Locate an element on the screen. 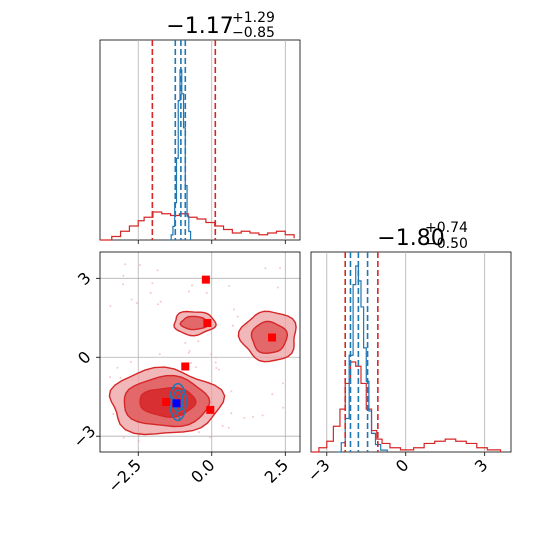 Image resolution: width=550 pixels, height=550 pixels. panel-3-title-lower: −0.50 is located at coordinates (446, 244).